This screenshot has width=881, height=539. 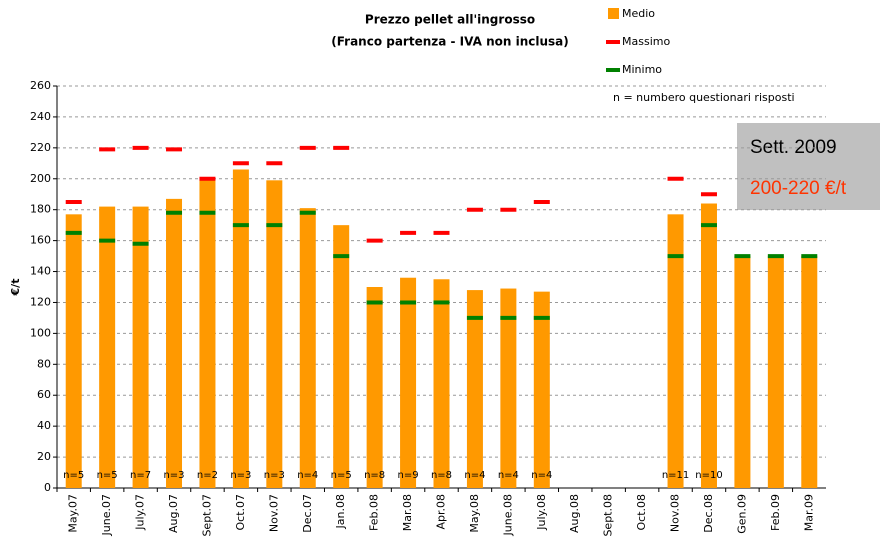 I want to click on y-tick-label: 20, so click(x=44, y=456).